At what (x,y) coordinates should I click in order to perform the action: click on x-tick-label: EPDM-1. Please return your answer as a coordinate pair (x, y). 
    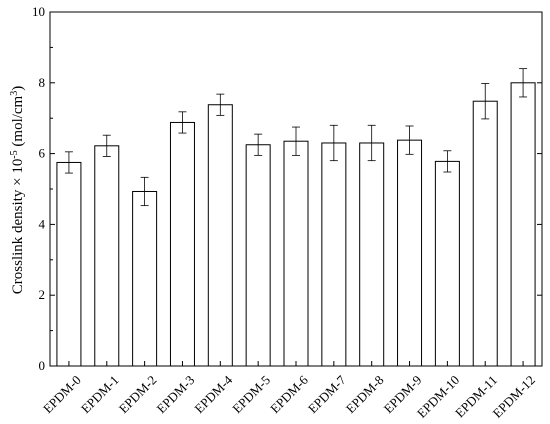
    Looking at the image, I should click on (100, 394).